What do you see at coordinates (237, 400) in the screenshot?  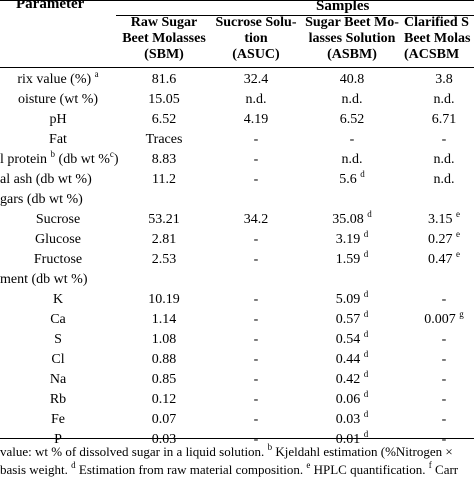 I see `table-row: Rb 0.12 - 0.06 d -` at bounding box center [237, 400].